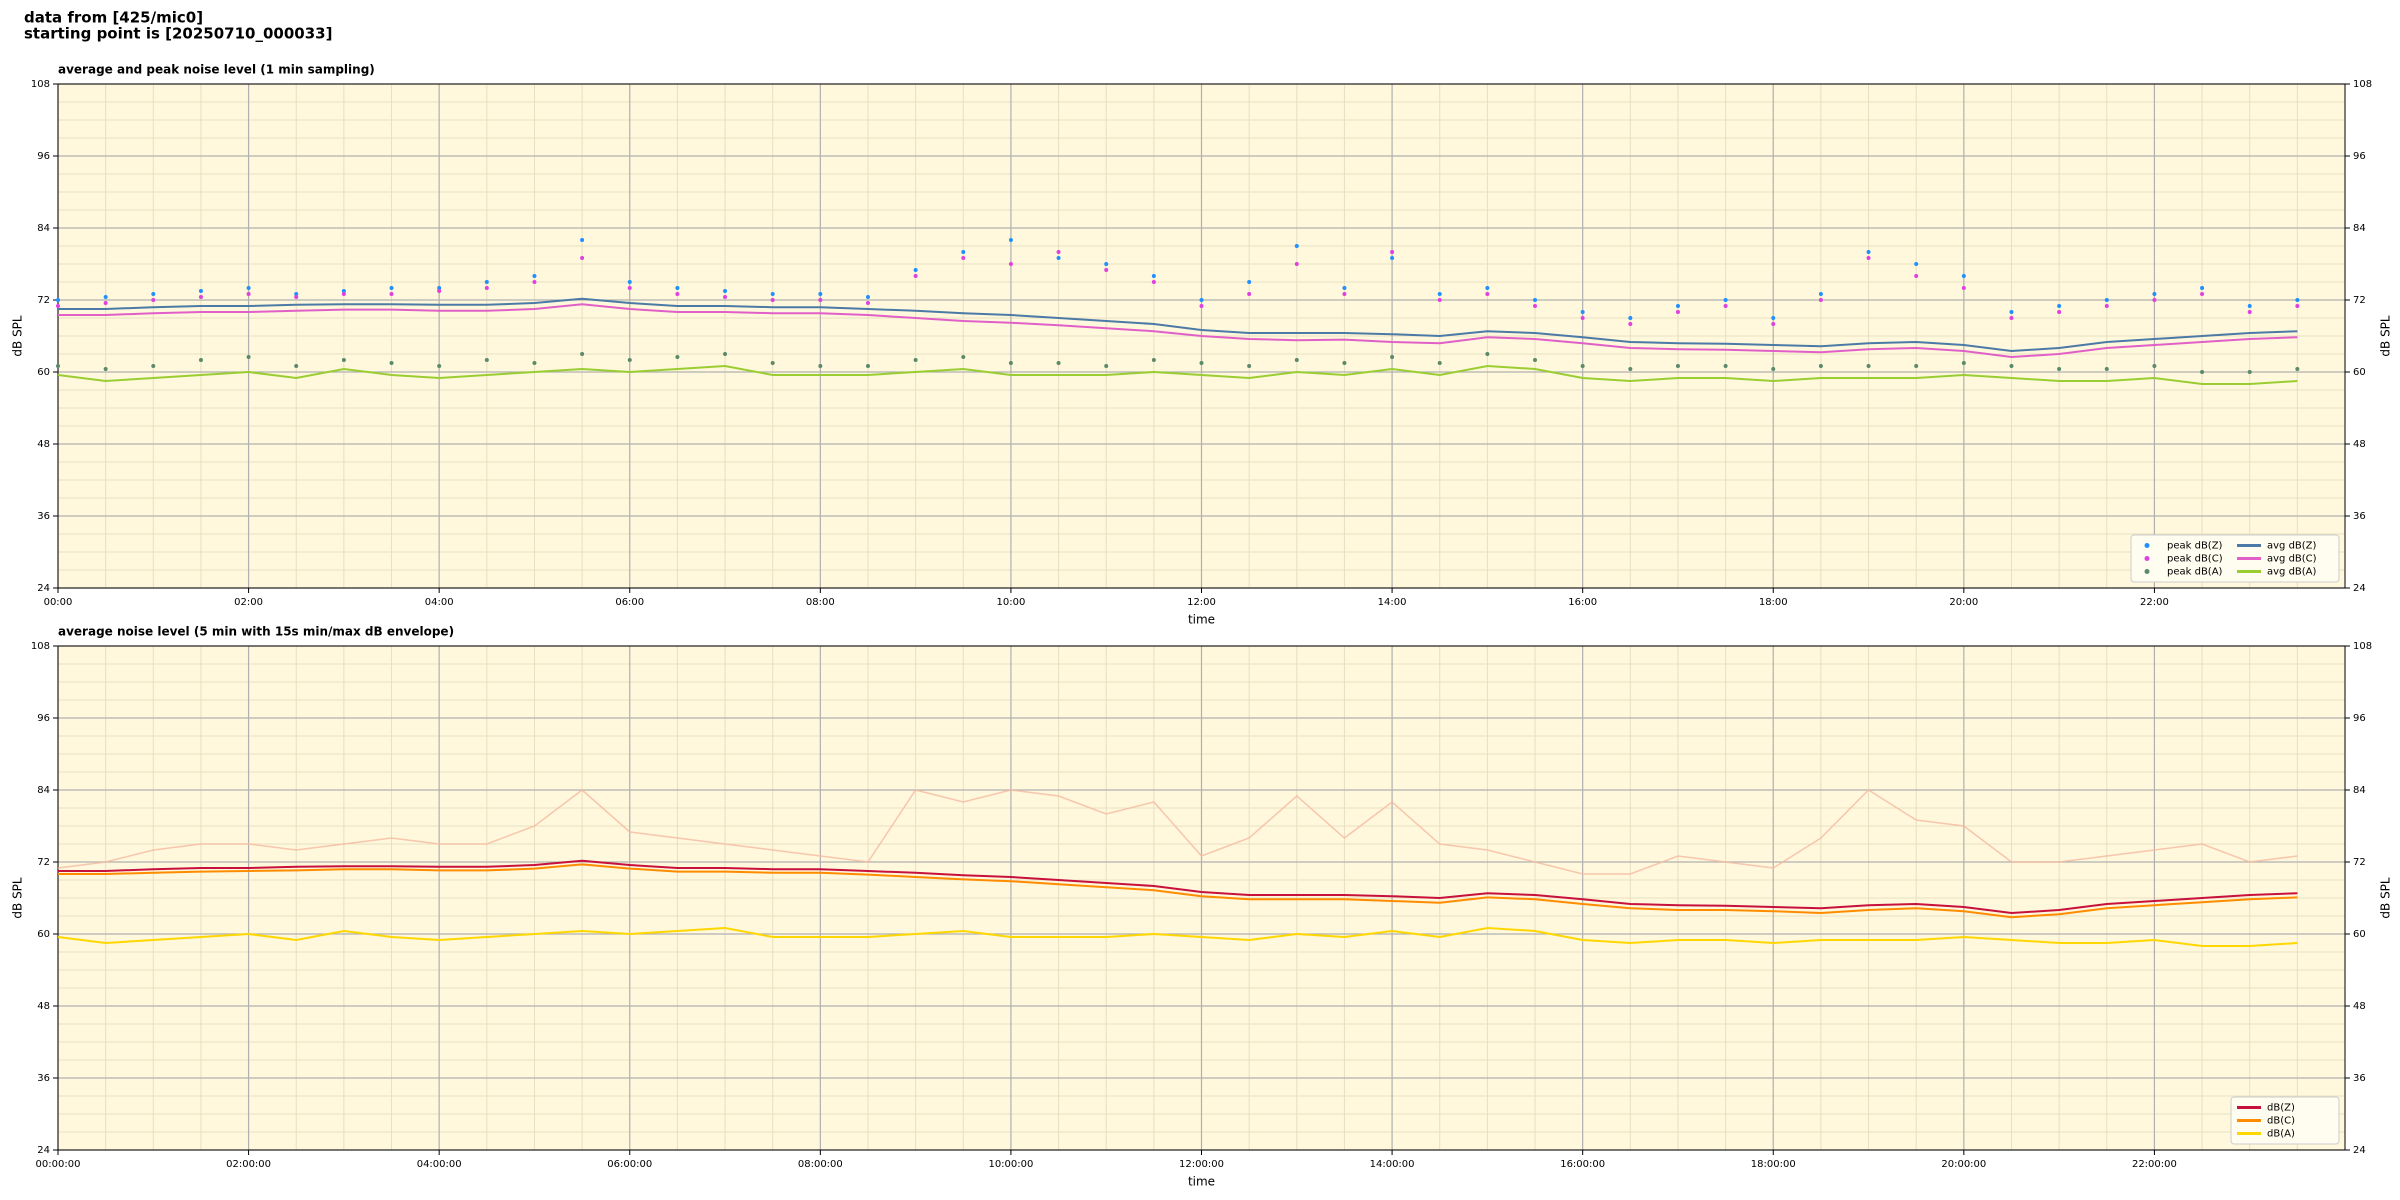  What do you see at coordinates (2195, 559) in the screenshot?
I see `legend-label: peak dB(C)` at bounding box center [2195, 559].